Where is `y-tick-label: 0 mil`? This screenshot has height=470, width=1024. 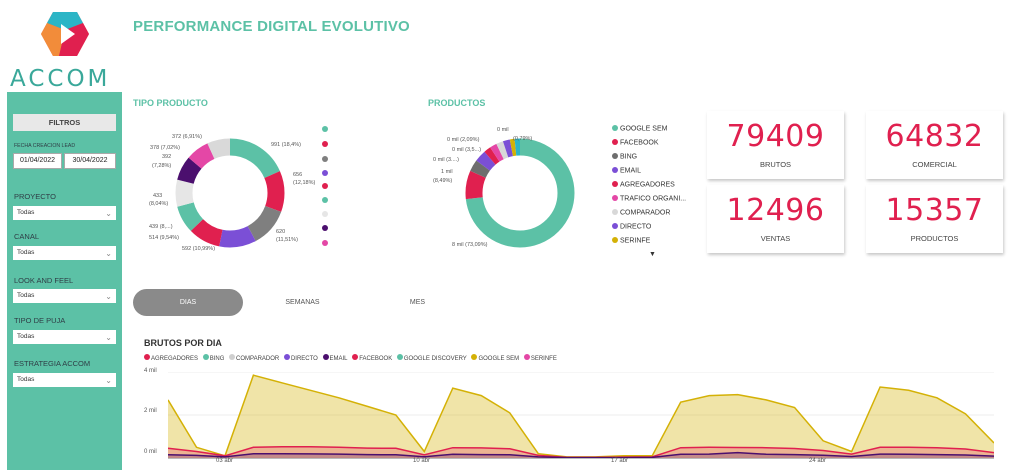 y-tick-label: 0 mil is located at coordinates (150, 452).